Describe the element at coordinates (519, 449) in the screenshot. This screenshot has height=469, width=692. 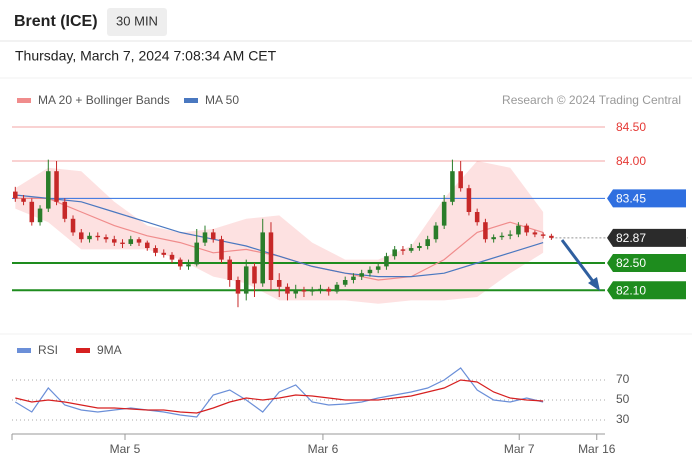
I see `x-tick-label: Mar 7` at that location.